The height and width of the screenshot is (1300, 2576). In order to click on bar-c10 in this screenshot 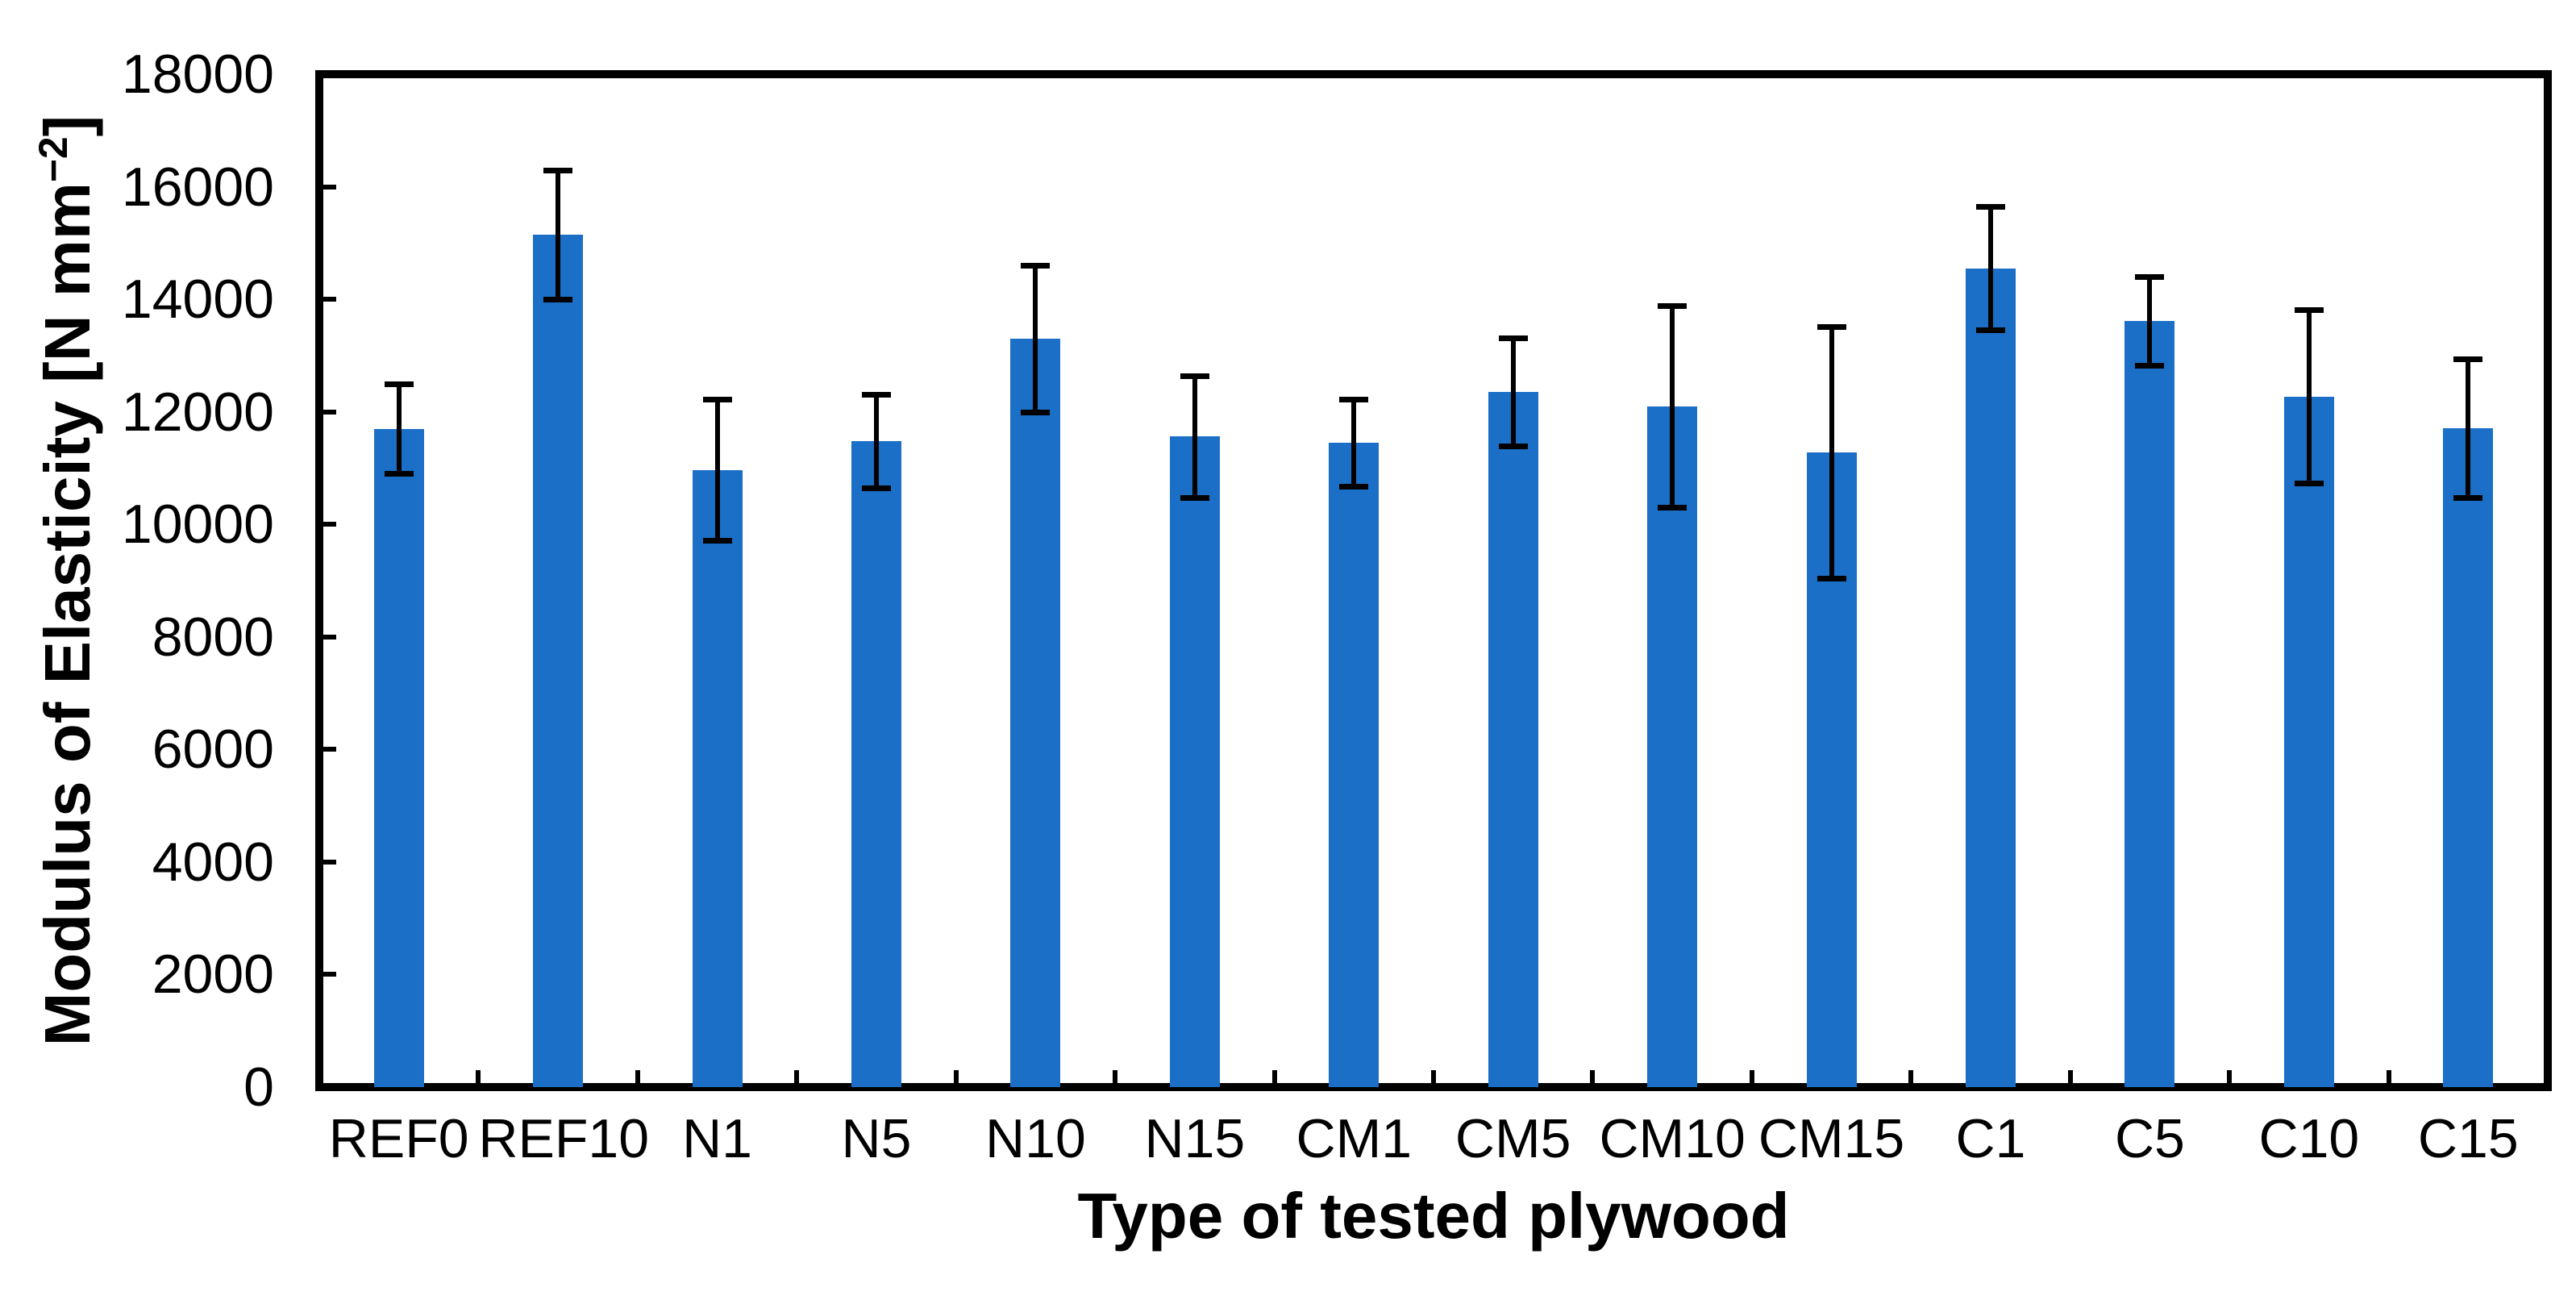, I will do `click(2308, 741)`.